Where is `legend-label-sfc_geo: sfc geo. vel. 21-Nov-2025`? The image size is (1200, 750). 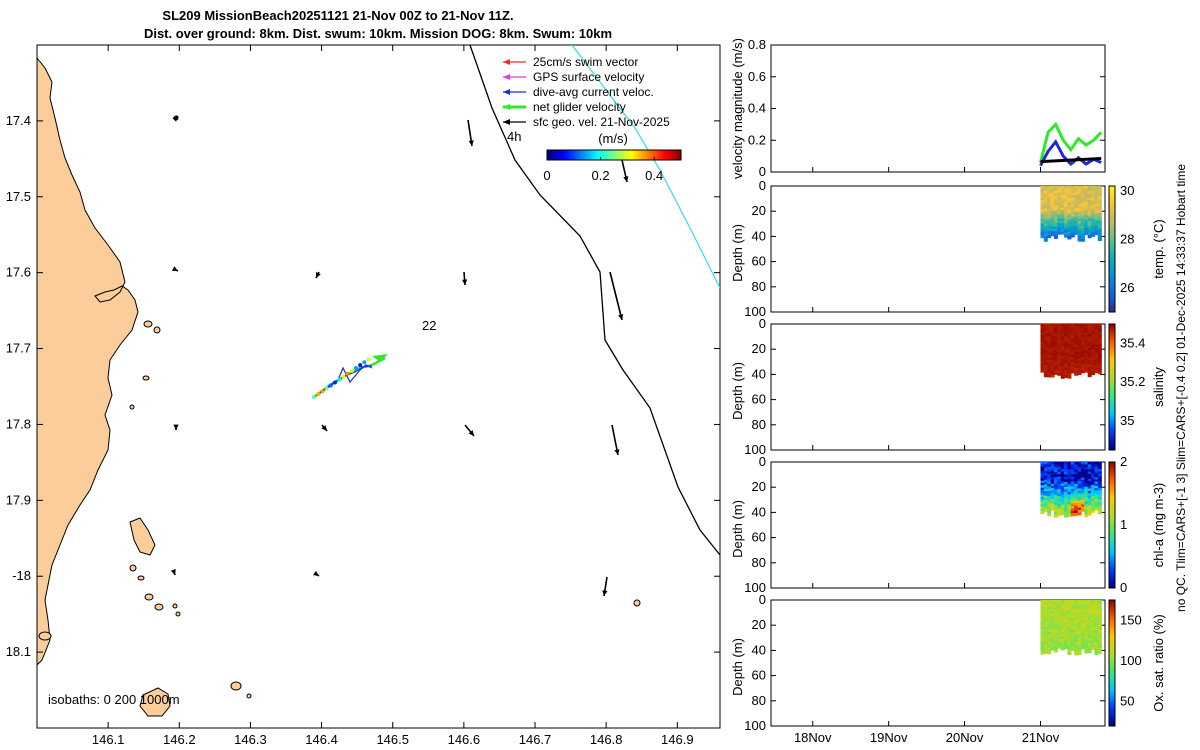
legend-label-sfc_geo: sfc geo. vel. 21-Nov-2025 is located at coordinates (601, 122).